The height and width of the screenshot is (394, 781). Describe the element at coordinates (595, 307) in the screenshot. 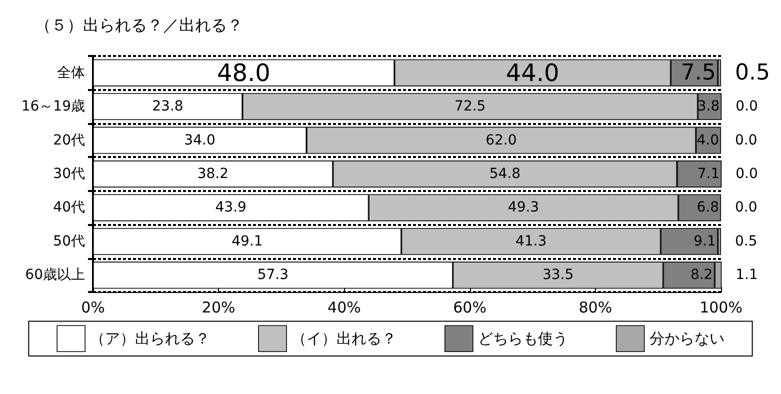

I see `x-tick-label: 80%` at that location.